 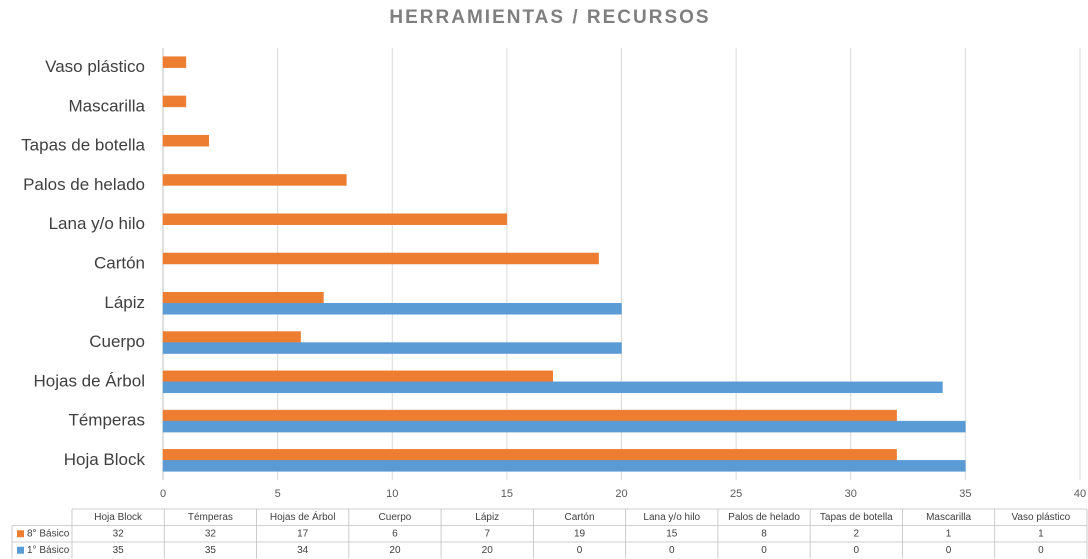 I want to click on table-value: 8, so click(x=764, y=533).